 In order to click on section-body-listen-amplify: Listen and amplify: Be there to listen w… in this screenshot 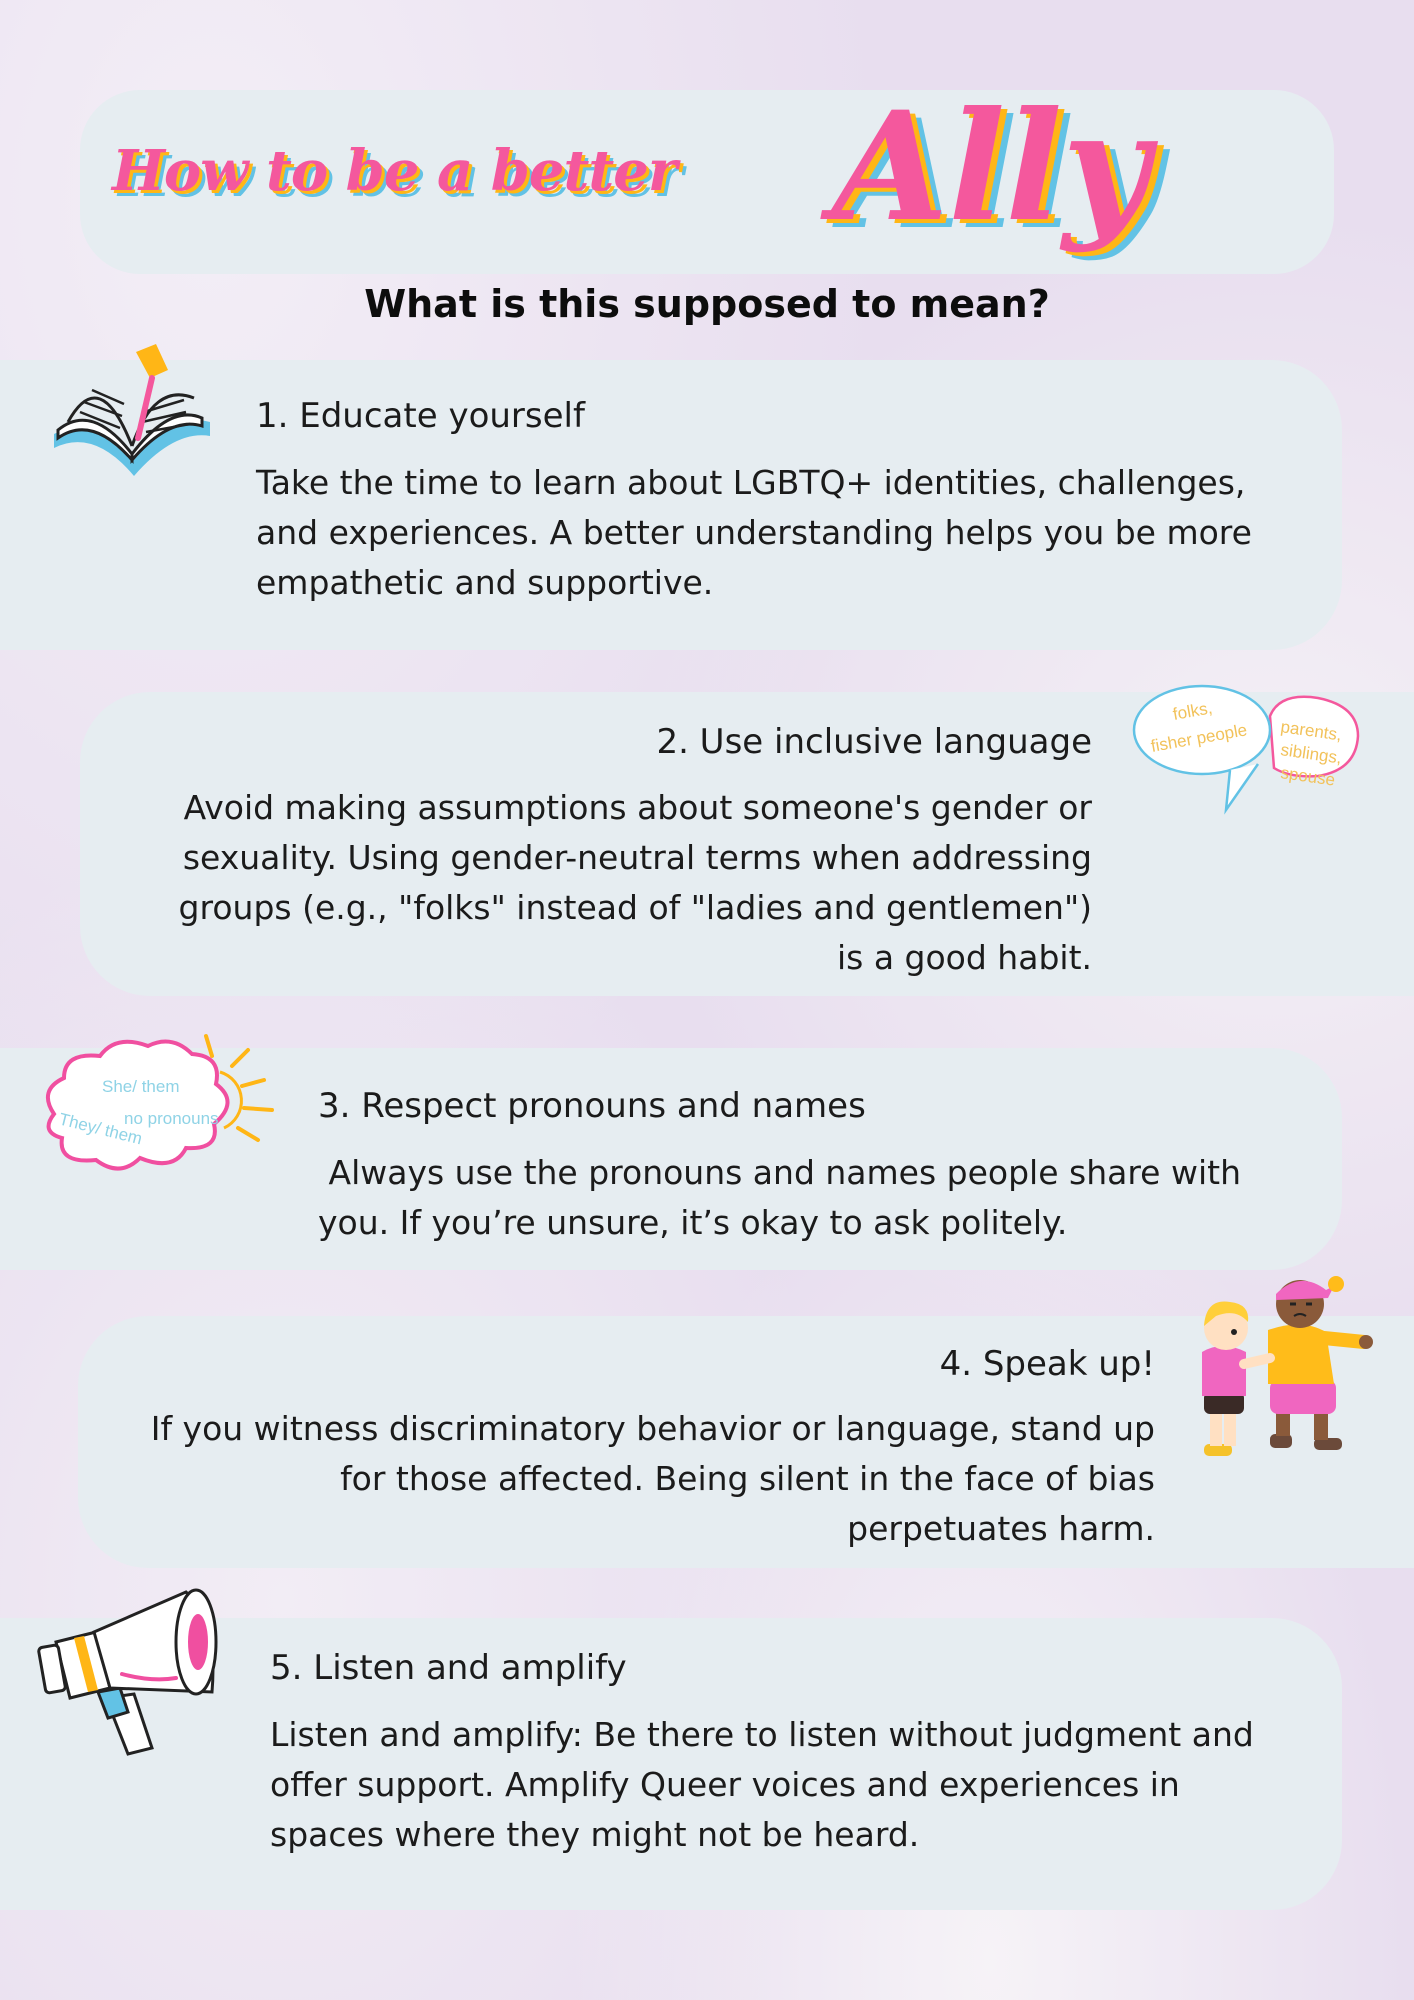, I will do `click(762, 1784)`.